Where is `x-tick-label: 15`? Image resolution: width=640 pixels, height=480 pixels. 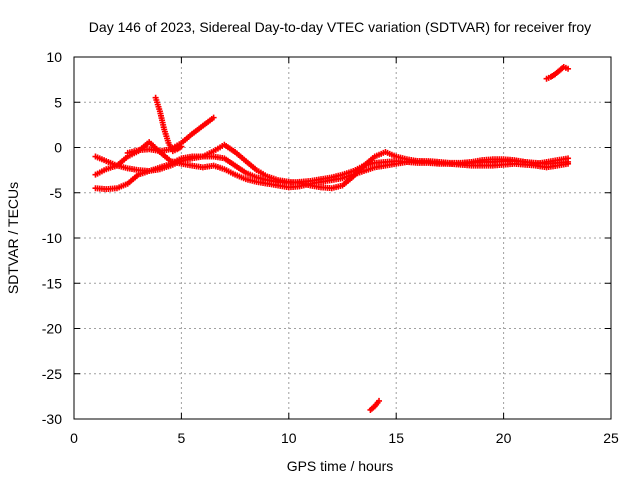
x-tick-label: 15 is located at coordinates (396, 438).